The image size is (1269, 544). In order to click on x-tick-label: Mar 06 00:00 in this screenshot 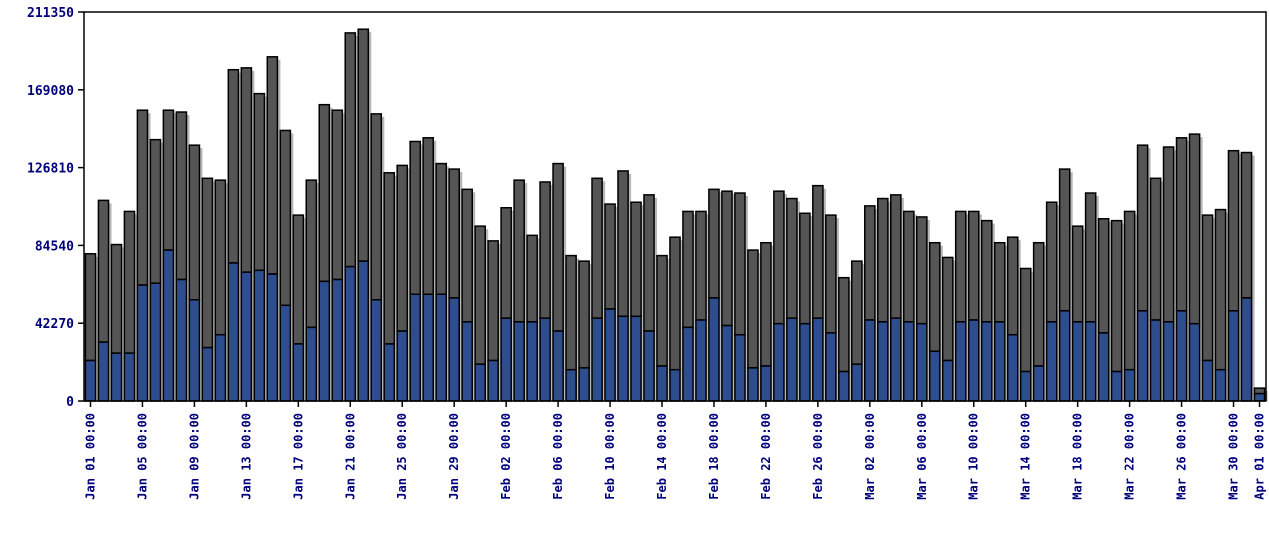, I will do `click(922, 456)`.